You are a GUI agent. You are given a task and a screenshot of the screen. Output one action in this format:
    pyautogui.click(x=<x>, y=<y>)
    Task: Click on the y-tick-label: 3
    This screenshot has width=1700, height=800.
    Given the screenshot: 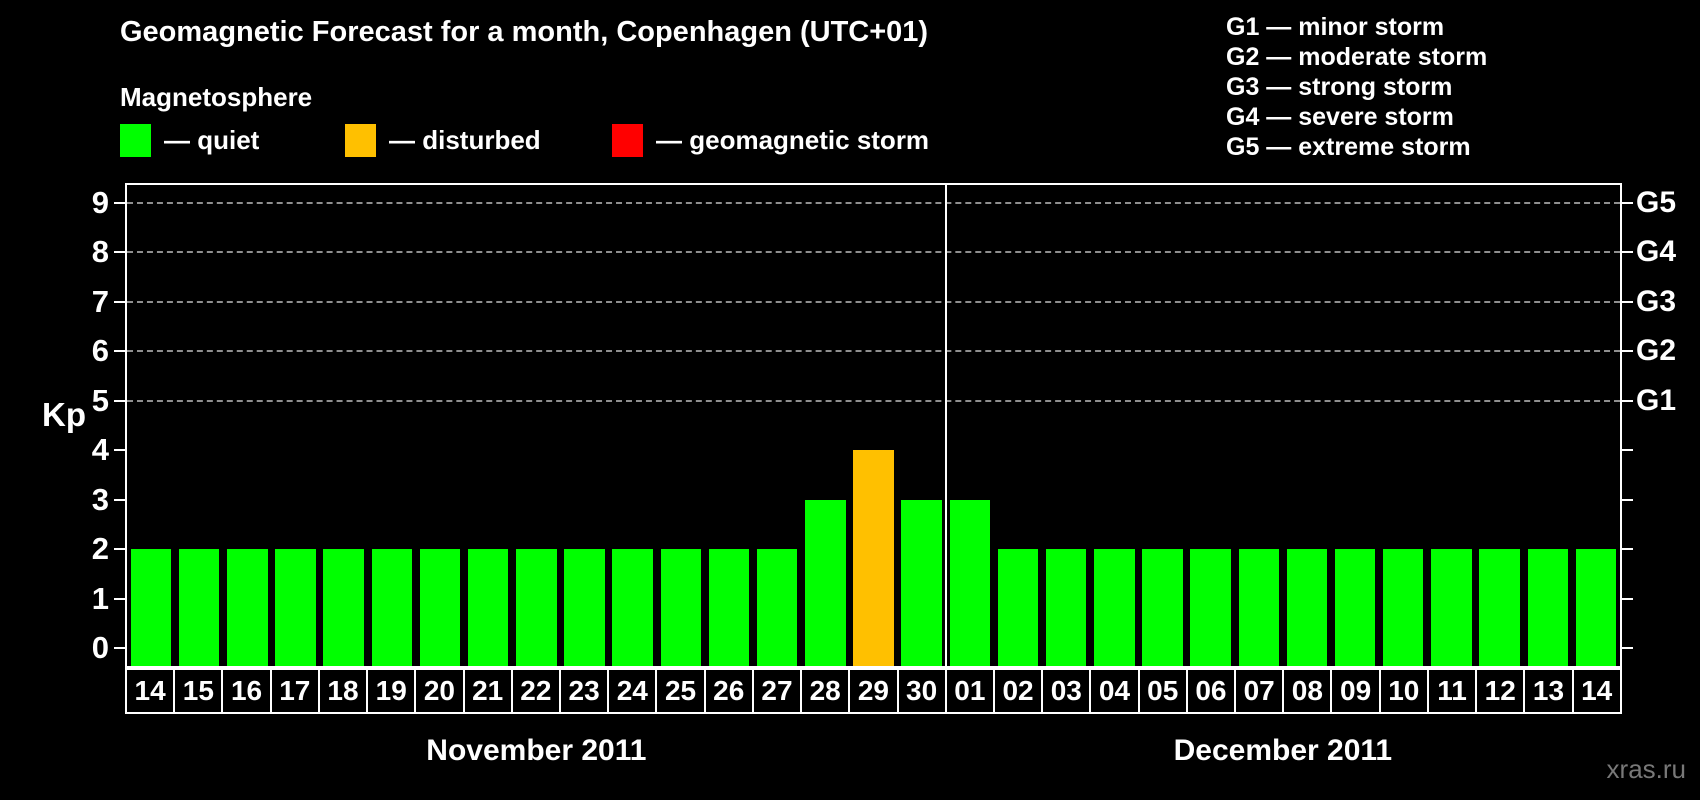 What is the action you would take?
    pyautogui.click(x=100, y=499)
    